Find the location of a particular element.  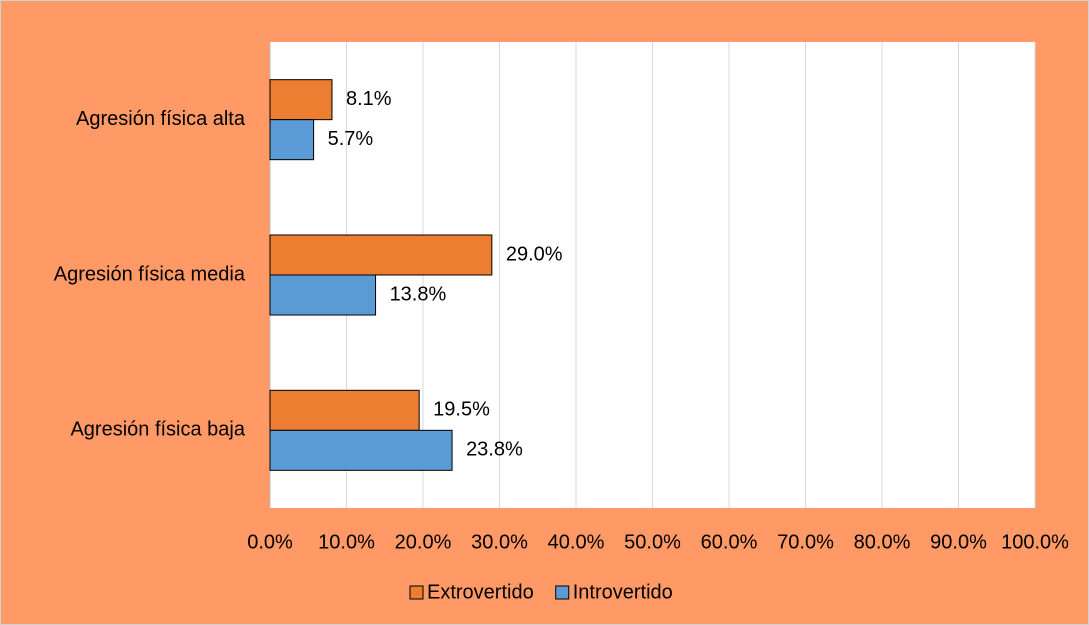

data-label: 23.8% is located at coordinates (494, 450).